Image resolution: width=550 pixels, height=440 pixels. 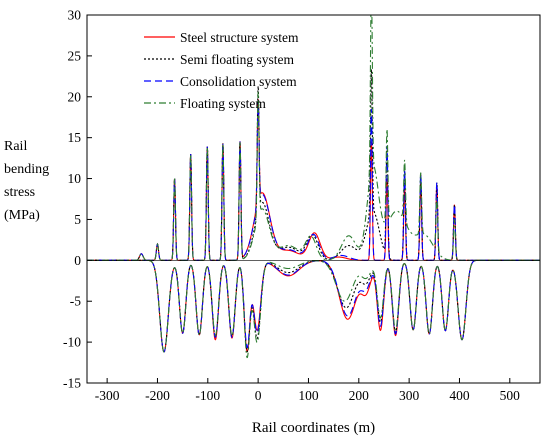 What do you see at coordinates (77, 219) in the screenshot?
I see `y-tick-label: 5` at bounding box center [77, 219].